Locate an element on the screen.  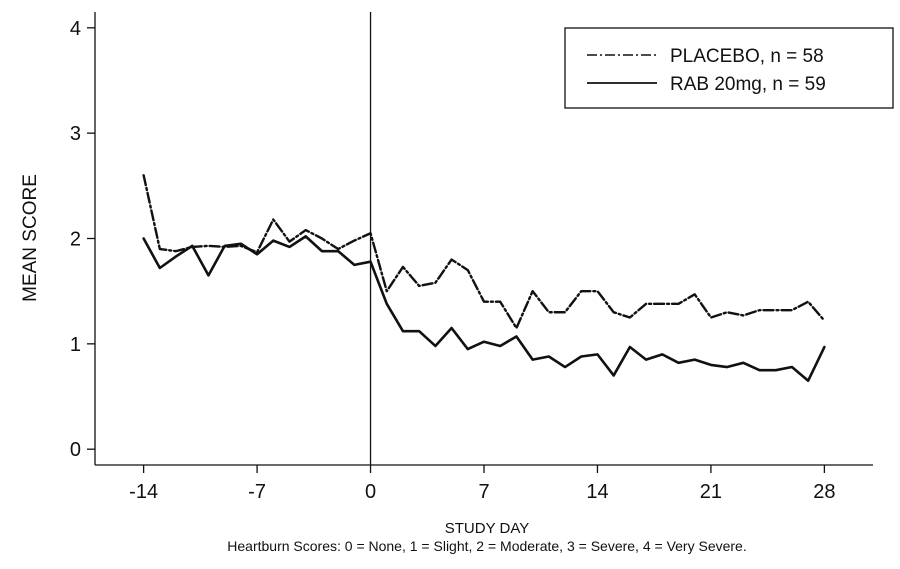
legend-label-placebo: PLACEBO, n = 58 is located at coordinates (747, 56).